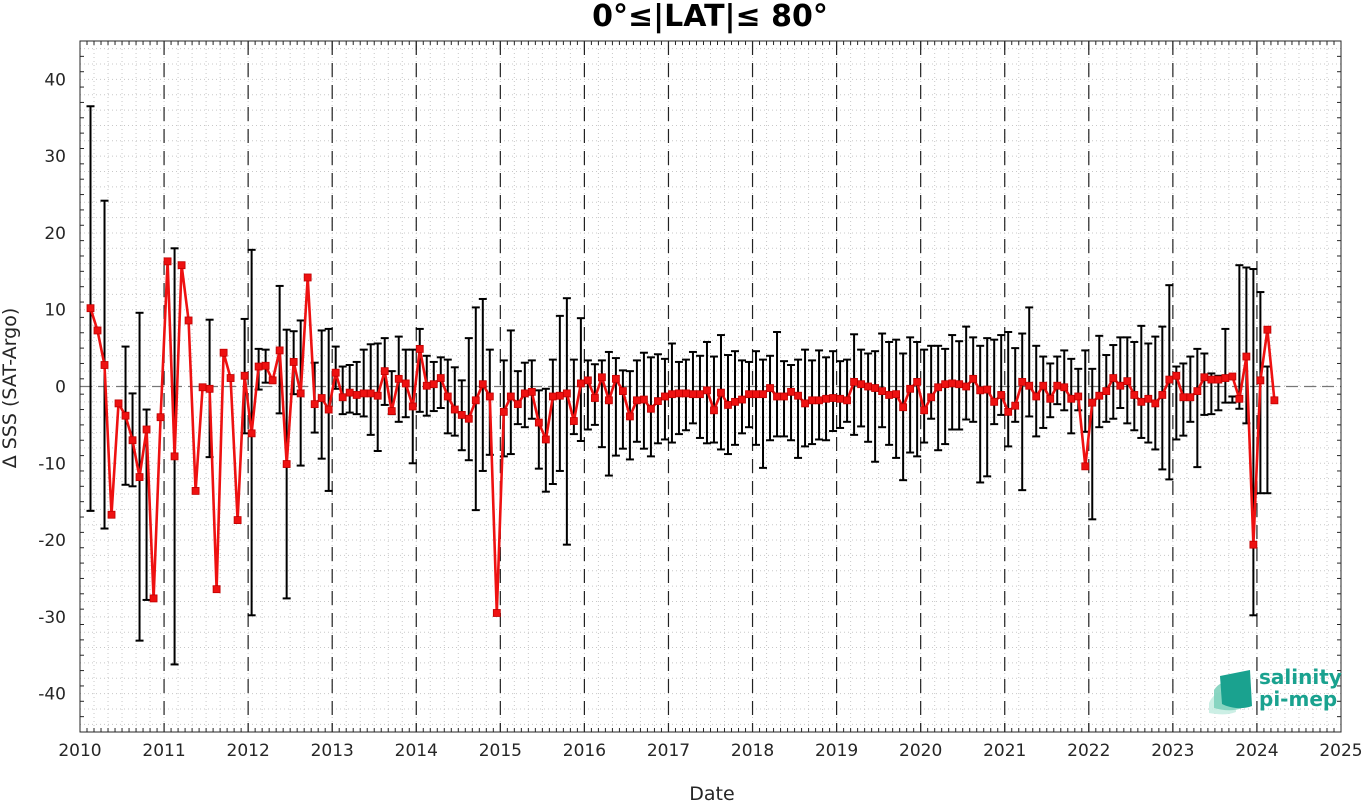 Image resolution: width=1368 pixels, height=801 pixels. What do you see at coordinates (1172, 751) in the screenshot?
I see `x-tick-label: 2023` at bounding box center [1172, 751].